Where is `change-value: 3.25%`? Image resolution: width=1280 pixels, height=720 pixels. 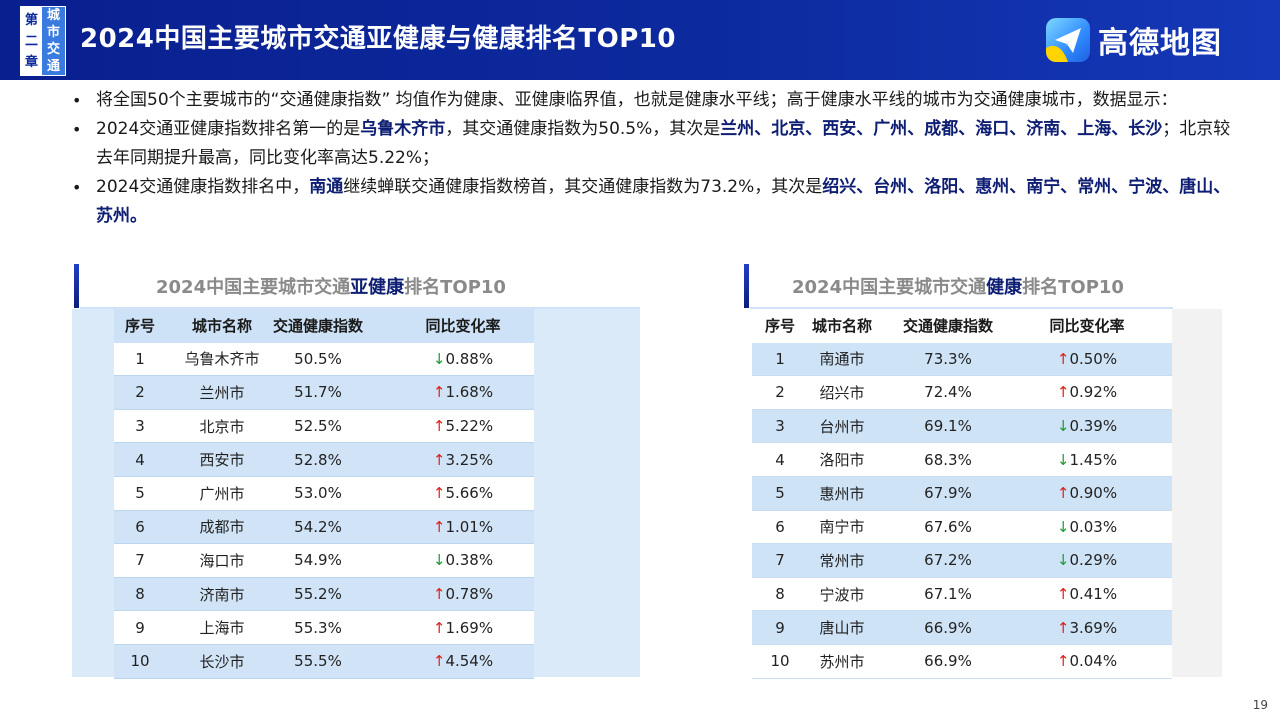
change-value: 3.25% is located at coordinates (469, 459).